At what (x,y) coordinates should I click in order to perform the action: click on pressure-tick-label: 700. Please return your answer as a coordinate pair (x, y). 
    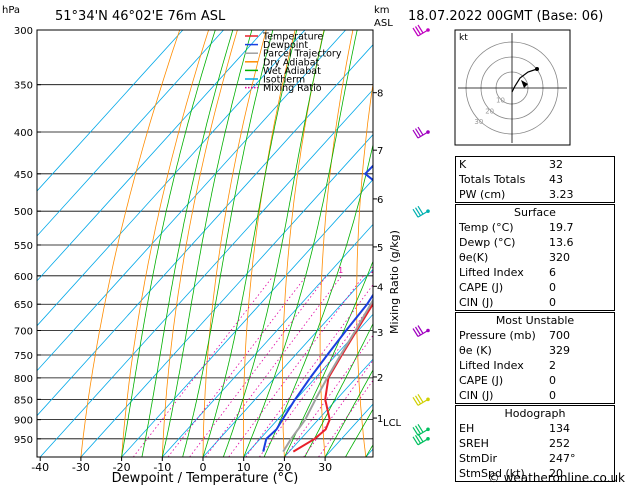
    Looking at the image, I should click on (23, 332).